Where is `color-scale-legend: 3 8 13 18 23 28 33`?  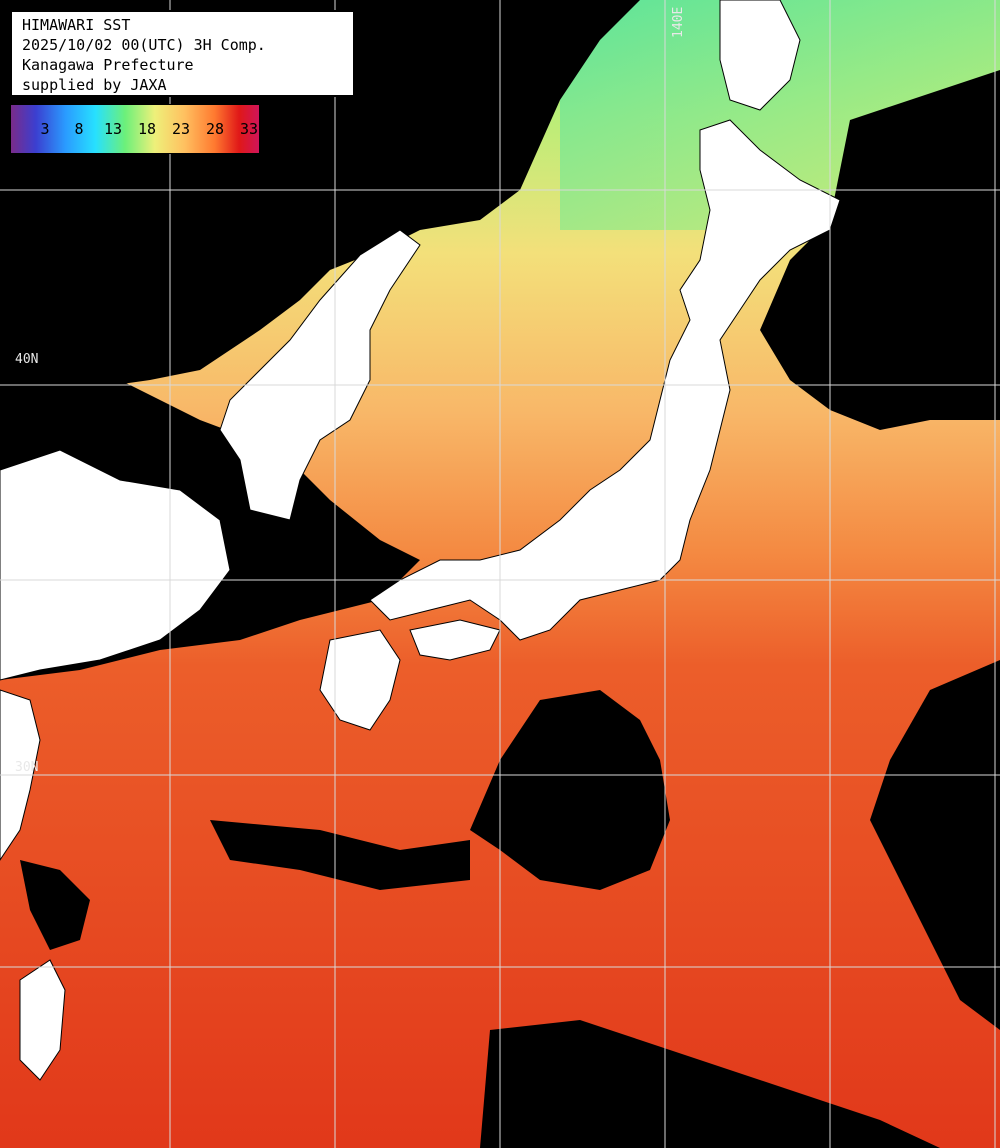
color-scale-legend: 3 8 13 18 23 28 33 is located at coordinates (135, 129).